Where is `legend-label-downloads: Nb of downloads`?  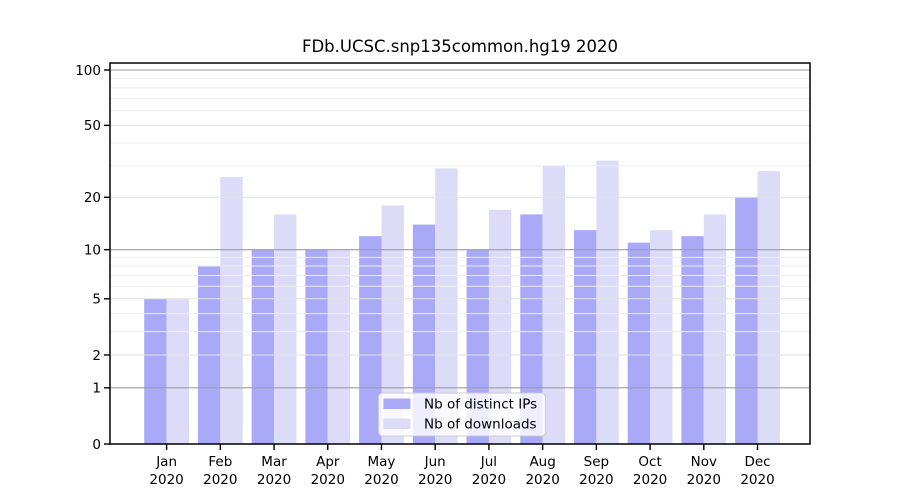
legend-label-downloads: Nb of downloads is located at coordinates (480, 425).